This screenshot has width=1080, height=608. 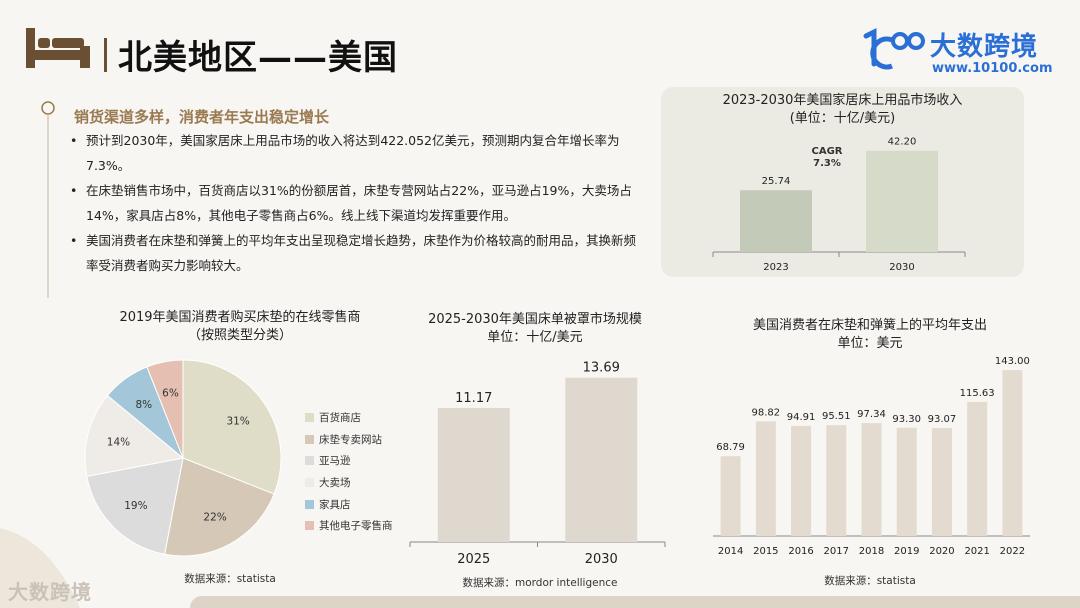 I want to click on brand-name: 大数跨境, so click(x=984, y=47).